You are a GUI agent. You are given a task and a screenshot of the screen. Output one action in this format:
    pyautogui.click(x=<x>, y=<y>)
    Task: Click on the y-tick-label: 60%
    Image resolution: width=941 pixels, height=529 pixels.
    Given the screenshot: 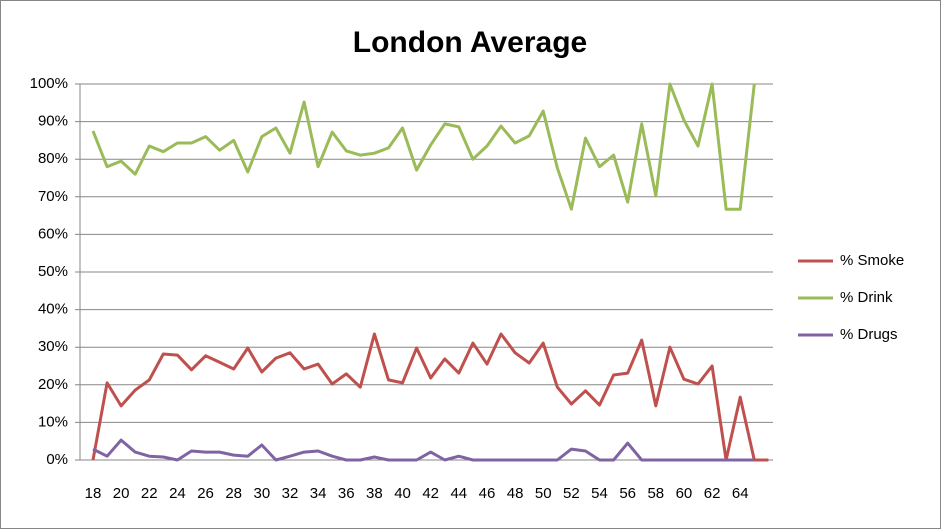 What is the action you would take?
    pyautogui.click(x=53, y=233)
    